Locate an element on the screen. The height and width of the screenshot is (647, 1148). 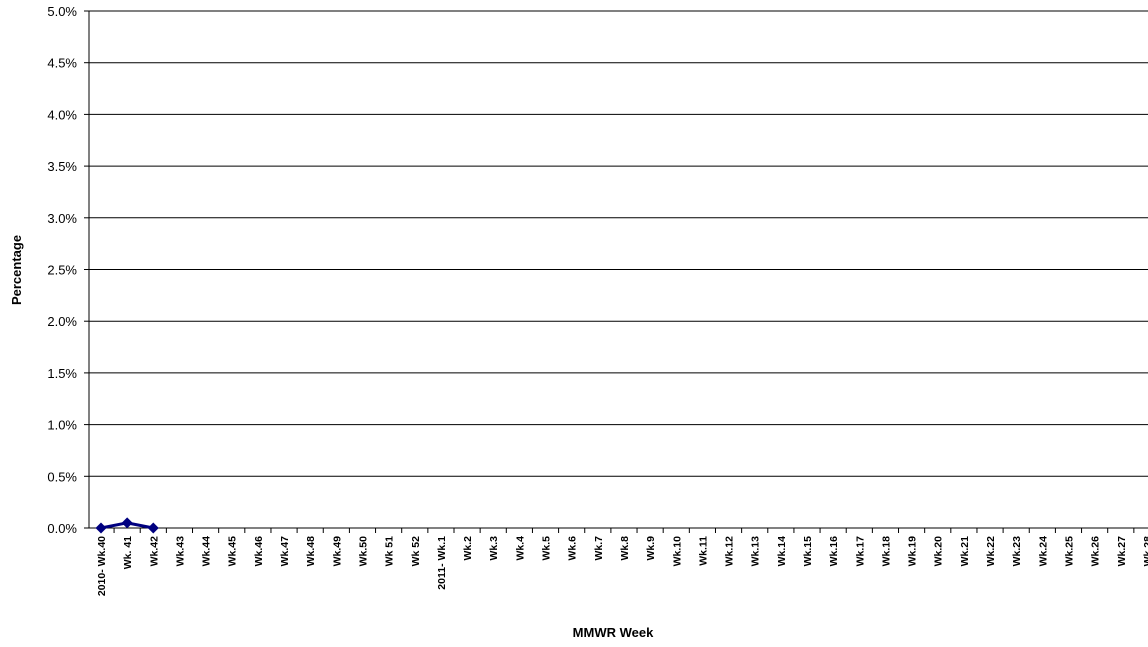
x-tick-label: Wk.21 is located at coordinates (965, 551).